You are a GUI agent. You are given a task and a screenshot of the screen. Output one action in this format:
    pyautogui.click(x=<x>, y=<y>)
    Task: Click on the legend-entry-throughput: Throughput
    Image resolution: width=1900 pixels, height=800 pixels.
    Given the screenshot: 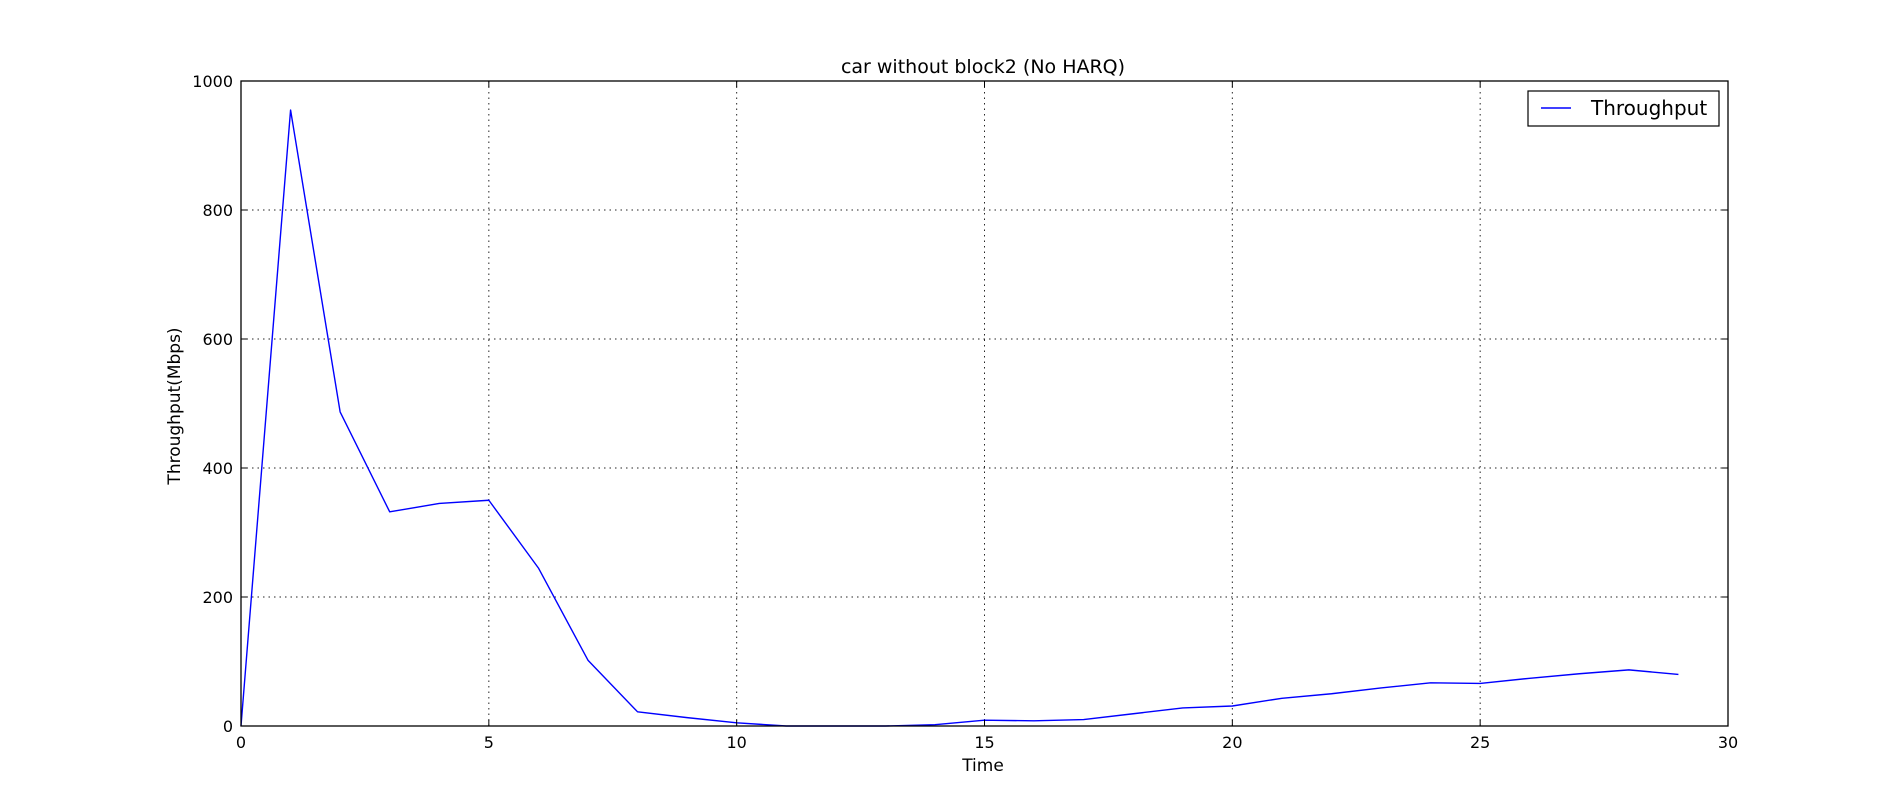 What is the action you would take?
    pyautogui.click(x=1648, y=108)
    